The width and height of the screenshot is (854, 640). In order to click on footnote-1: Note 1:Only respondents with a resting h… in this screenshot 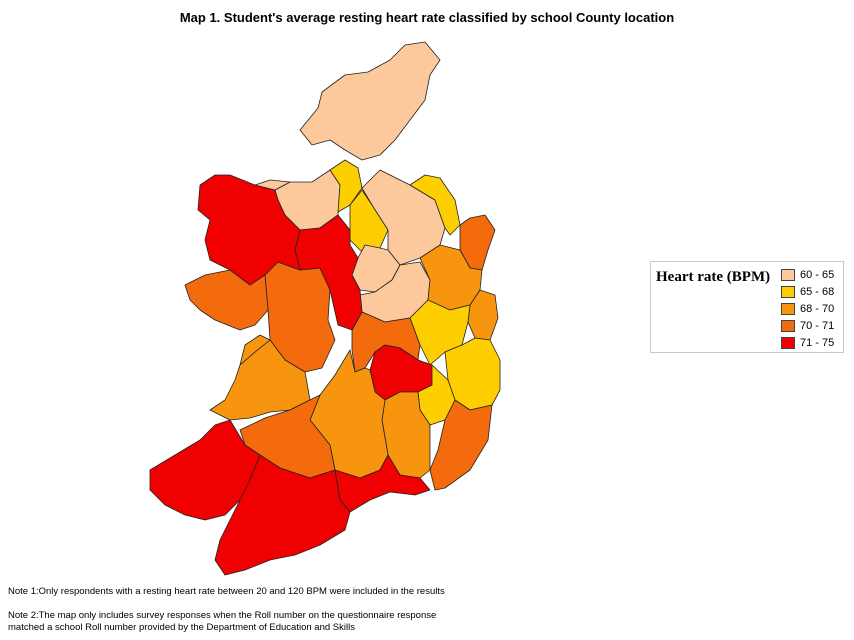, I will do `click(226, 591)`.